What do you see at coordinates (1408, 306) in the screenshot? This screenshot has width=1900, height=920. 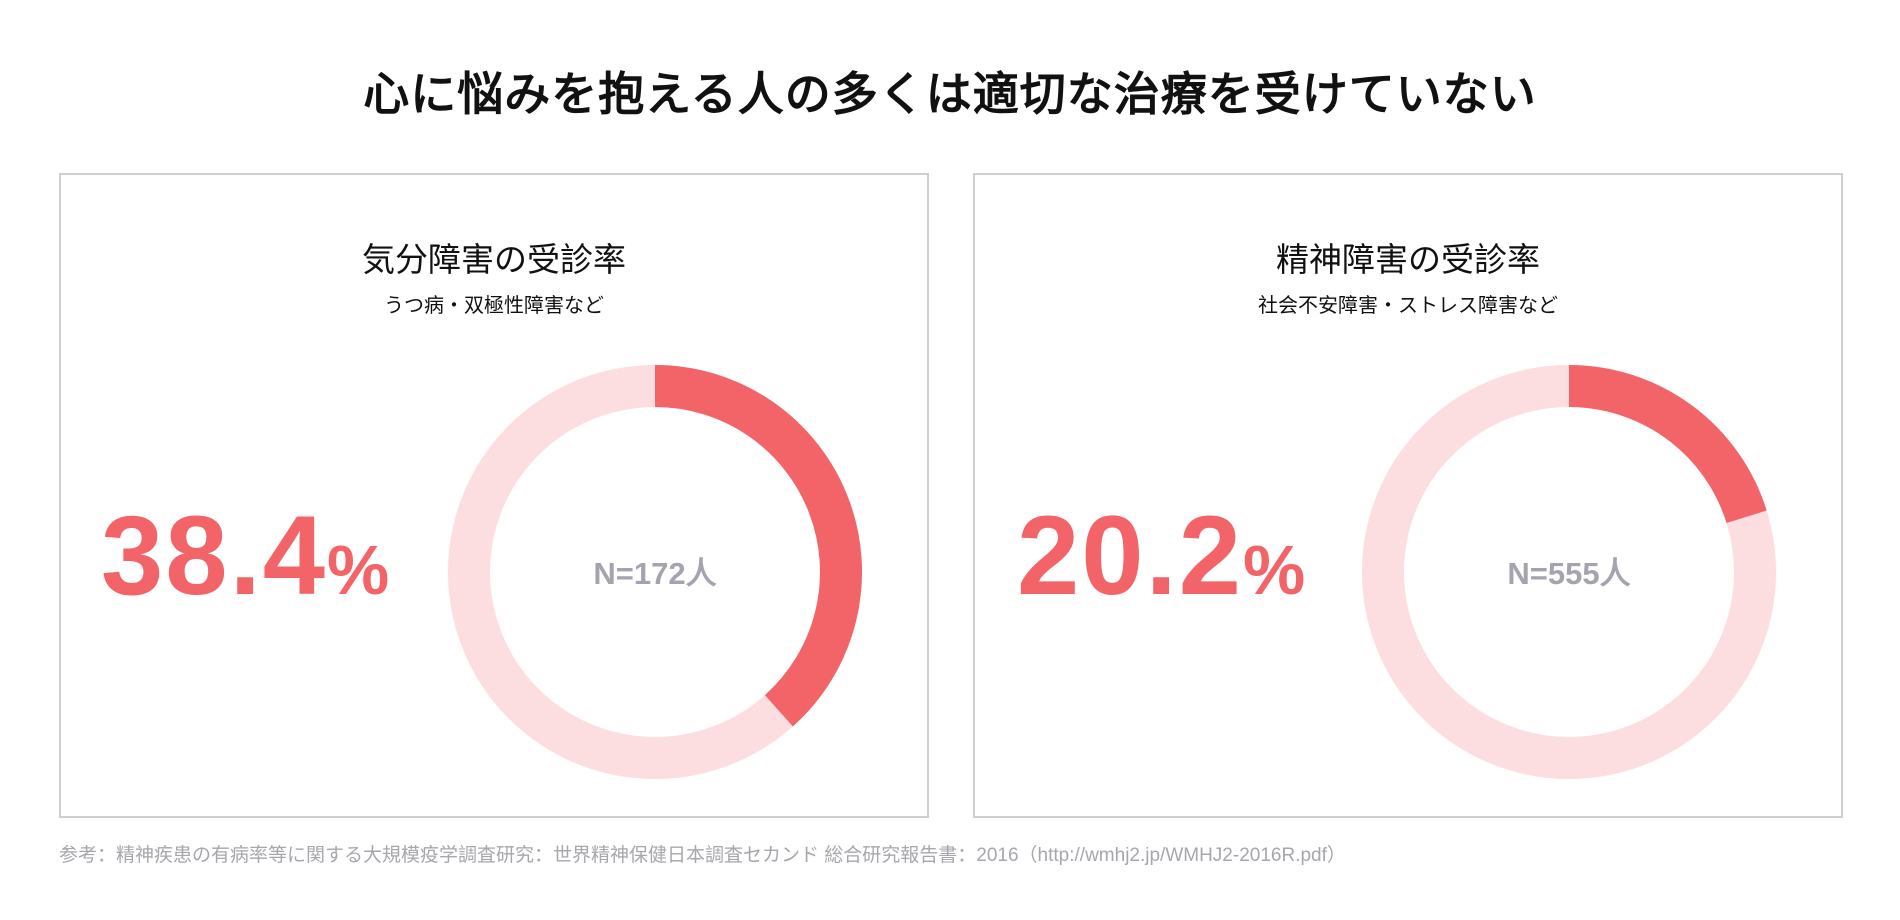 I see `chart-subtitle: 社会不安障害・ストレス障害など` at bounding box center [1408, 306].